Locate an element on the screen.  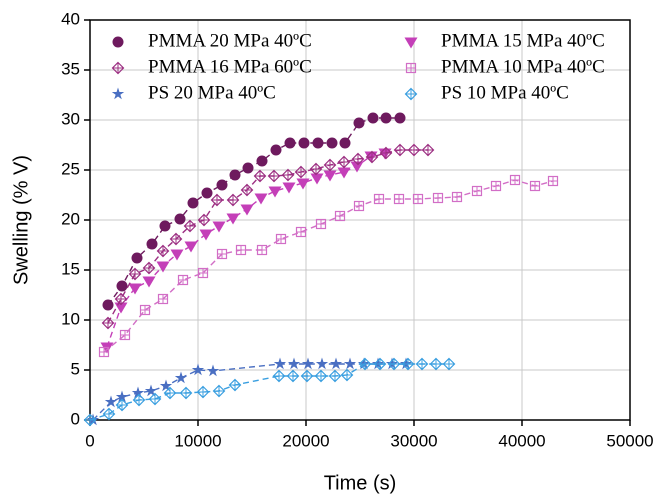
legend-label: PS 10 MPa 40ºC is located at coordinates (505, 92).